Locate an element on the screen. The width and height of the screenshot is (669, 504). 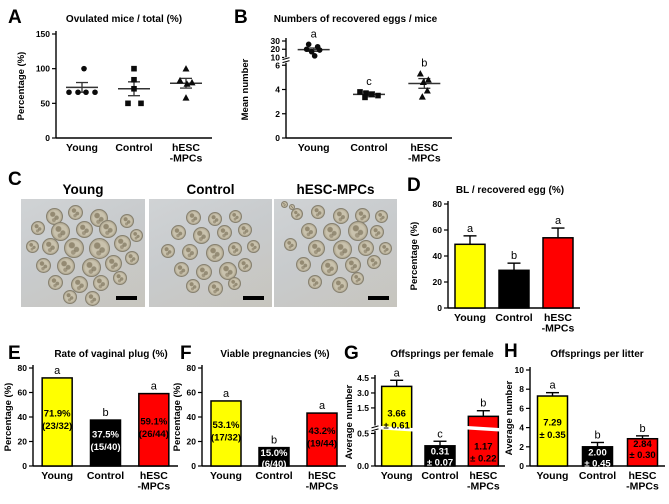
panel-letter-b: B is located at coordinates (241, 17).